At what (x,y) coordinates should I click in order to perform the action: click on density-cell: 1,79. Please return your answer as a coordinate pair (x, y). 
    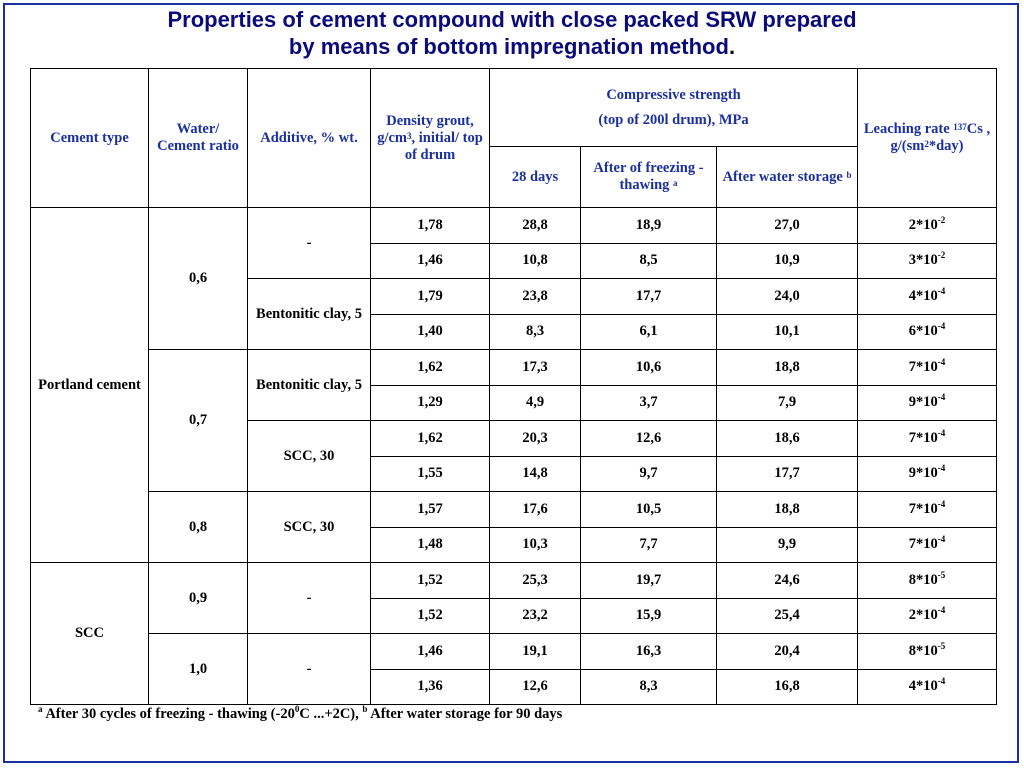
    Looking at the image, I should click on (430, 296).